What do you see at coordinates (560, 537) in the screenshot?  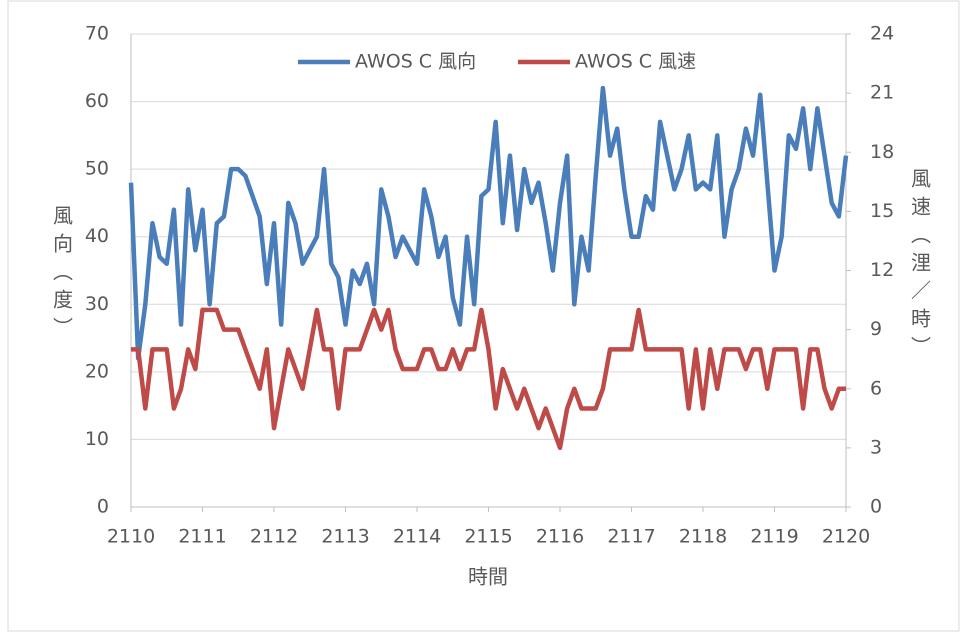 I see `x-tick-label: 2116` at bounding box center [560, 537].